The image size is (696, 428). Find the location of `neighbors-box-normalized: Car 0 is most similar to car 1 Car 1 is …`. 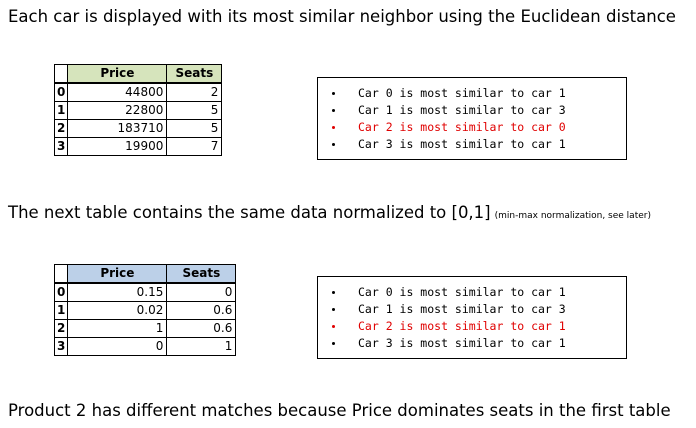

neighbors-box-normalized: Car 0 is most similar to car 1 Car 1 is … is located at coordinates (472, 317).